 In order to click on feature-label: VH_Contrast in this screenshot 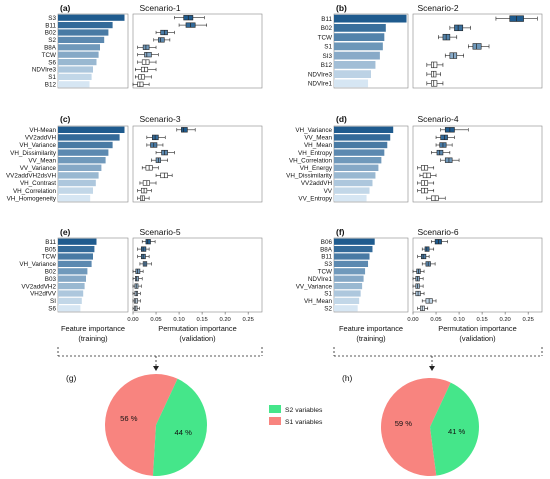, I will do `click(38, 183)`.